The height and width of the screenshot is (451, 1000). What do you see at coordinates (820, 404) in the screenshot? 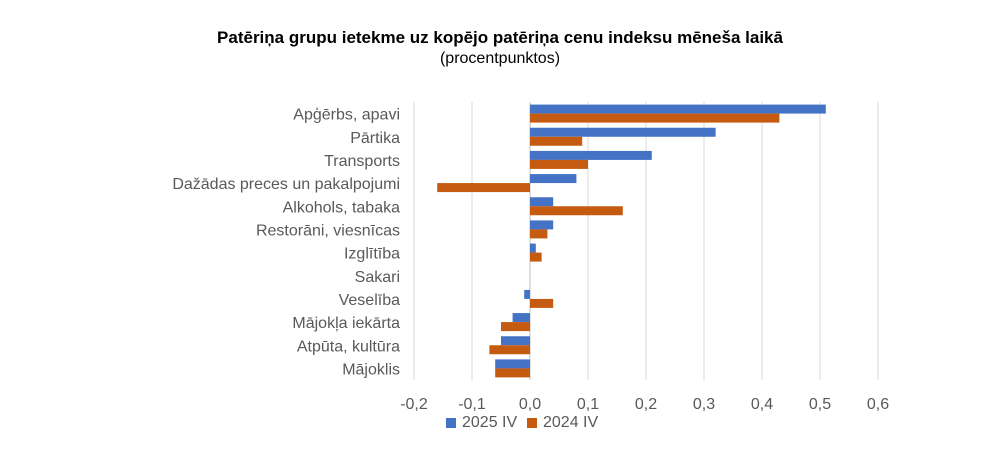
I see `x-tick-label-7: 0,5` at bounding box center [820, 404].